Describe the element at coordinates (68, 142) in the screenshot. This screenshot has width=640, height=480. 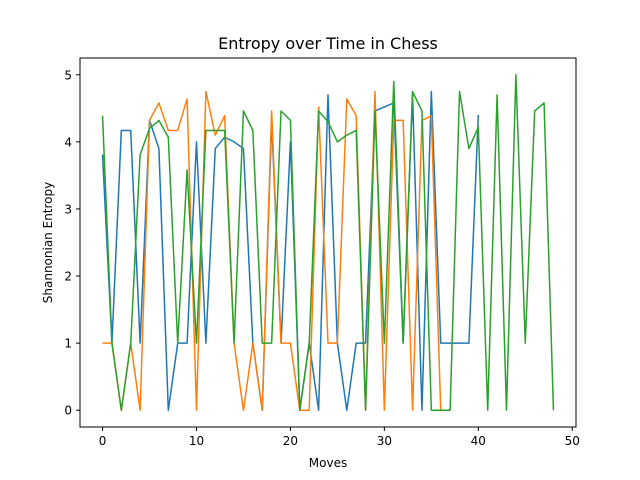
I see `y-tick-label: 4` at that location.